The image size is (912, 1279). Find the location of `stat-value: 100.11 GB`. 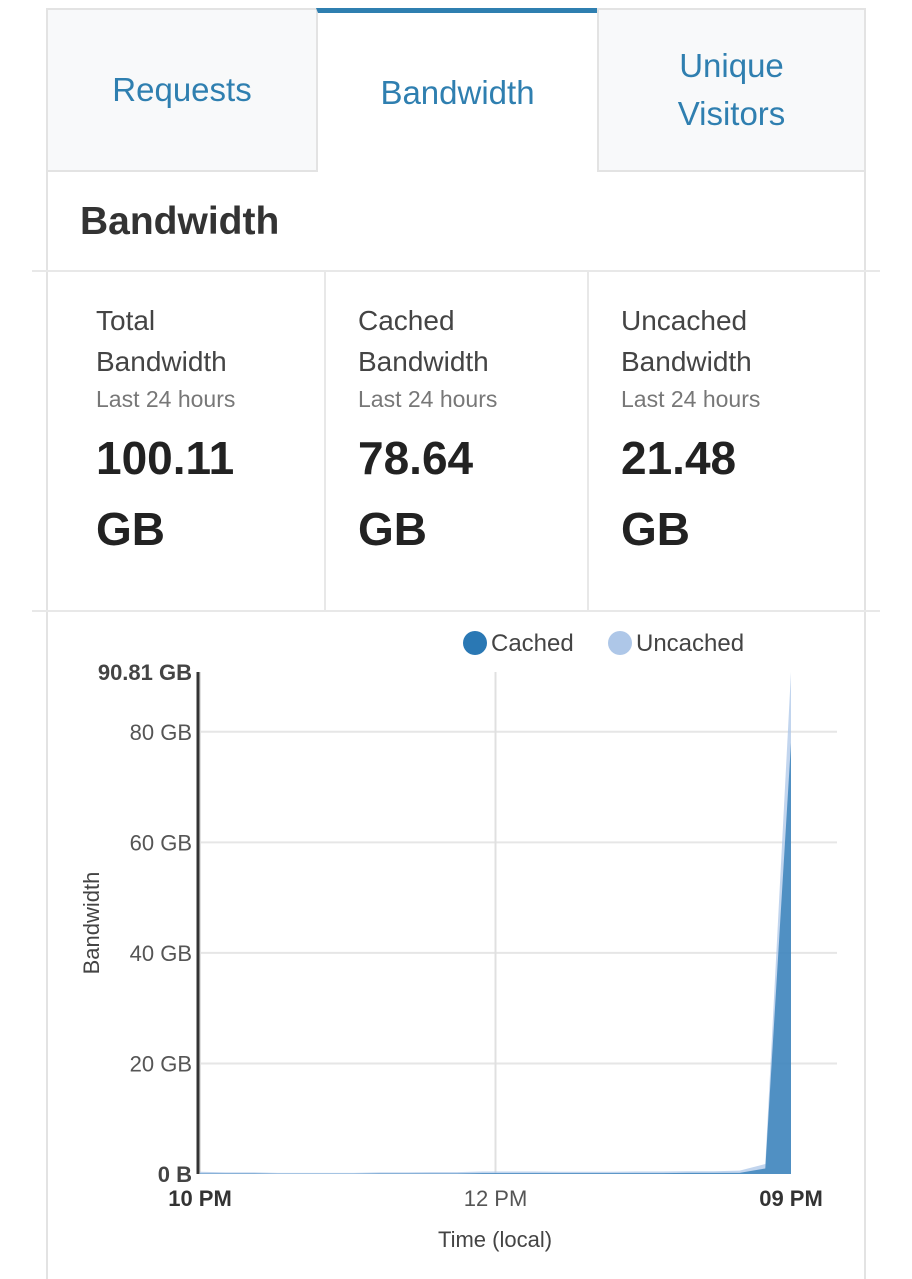

stat-value: 100.11 GB is located at coordinates (165, 493).